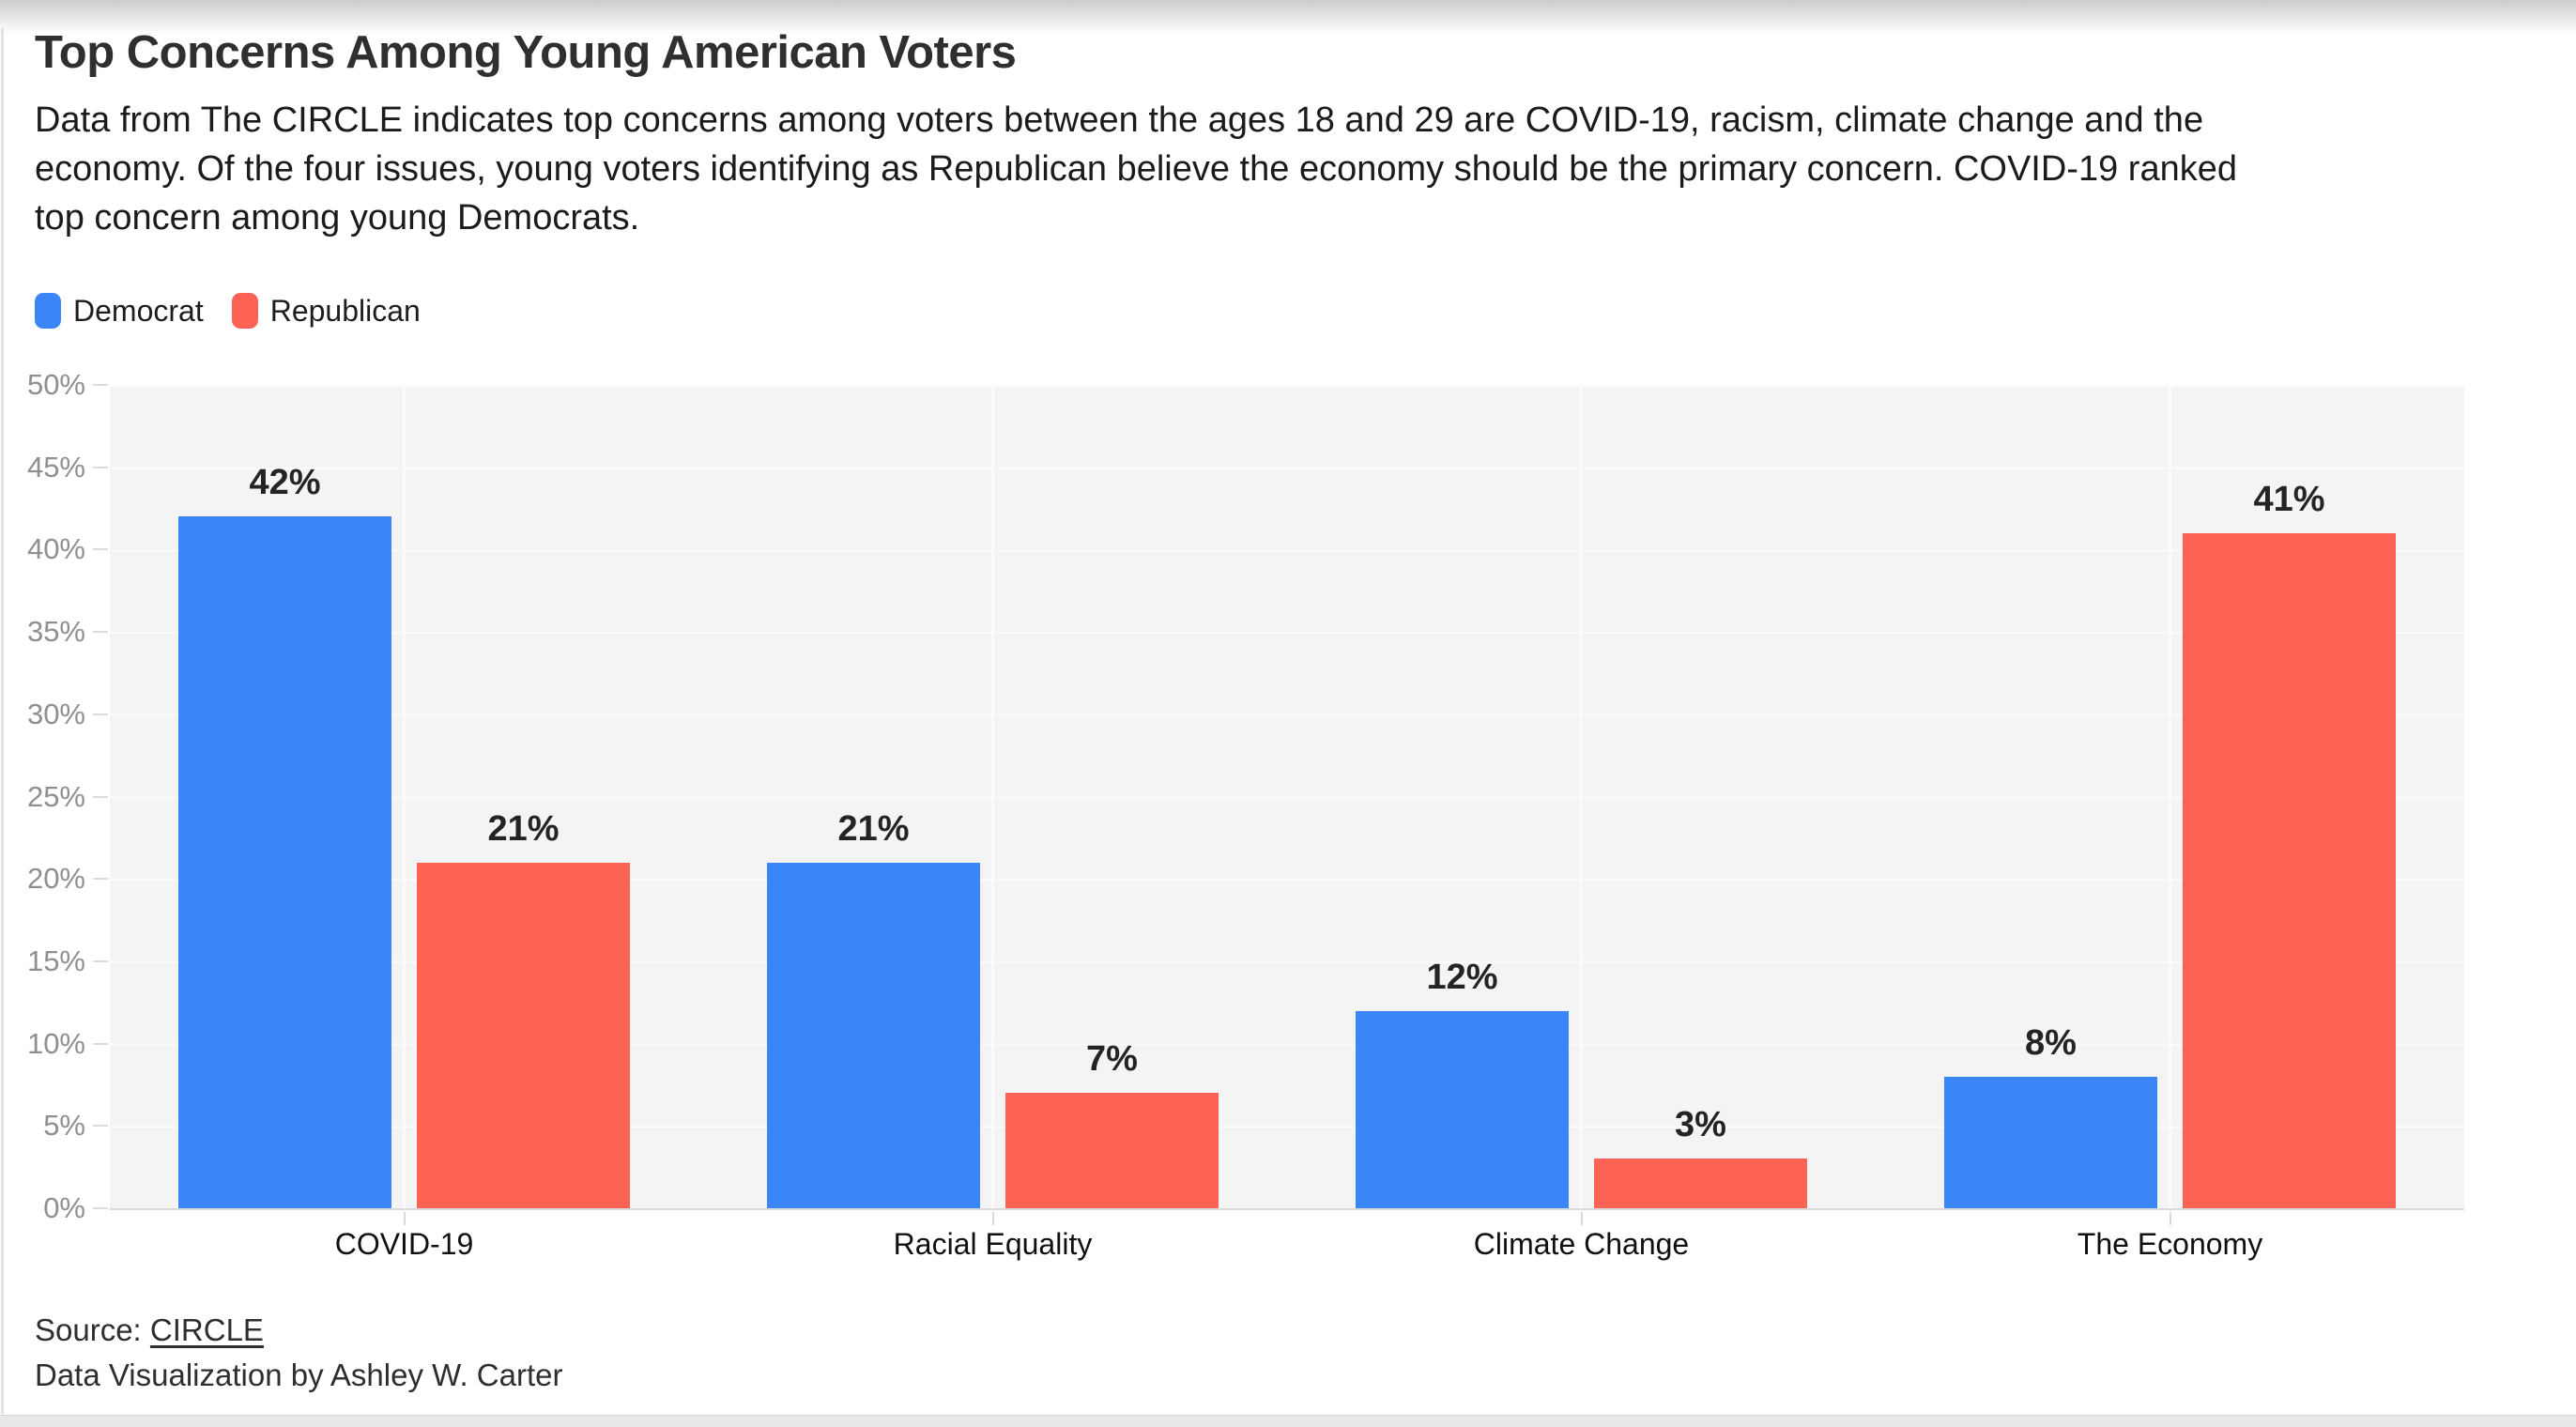 The image size is (2576, 1427). Describe the element at coordinates (55, 632) in the screenshot. I see `y-tick-label-35: 35%` at that location.